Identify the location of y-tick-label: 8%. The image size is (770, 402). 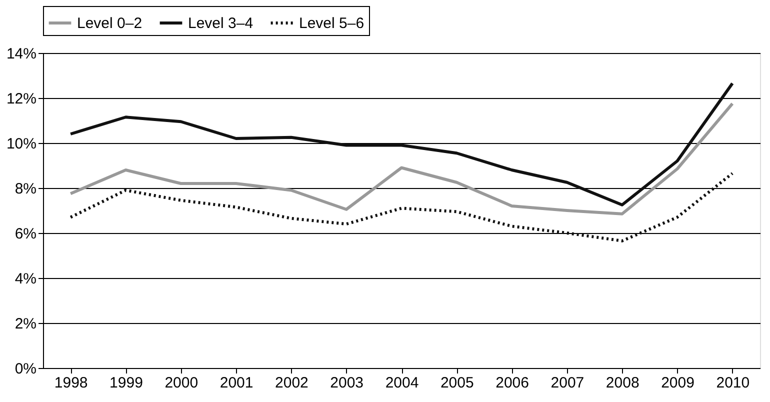
(25, 189).